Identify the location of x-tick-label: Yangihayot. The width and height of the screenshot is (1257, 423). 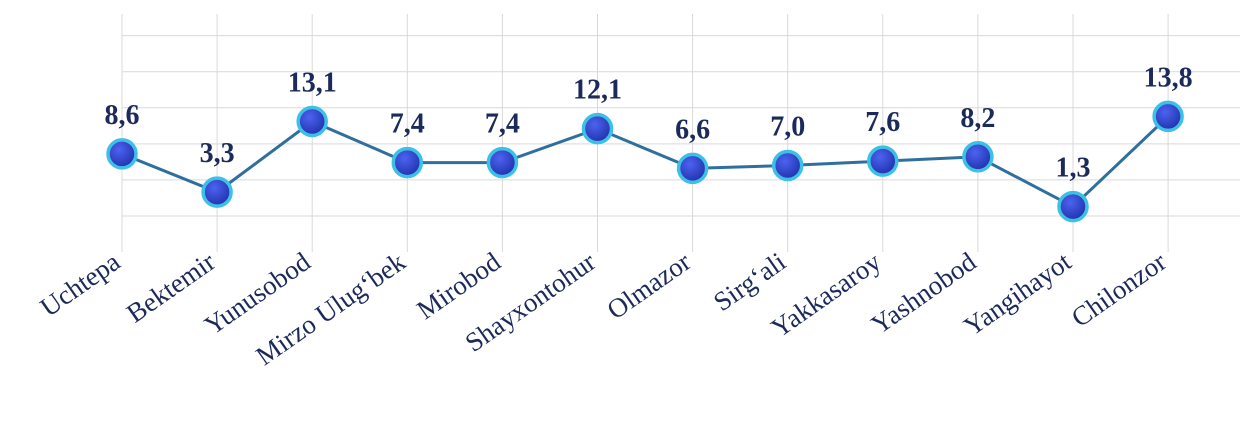
(1017, 294).